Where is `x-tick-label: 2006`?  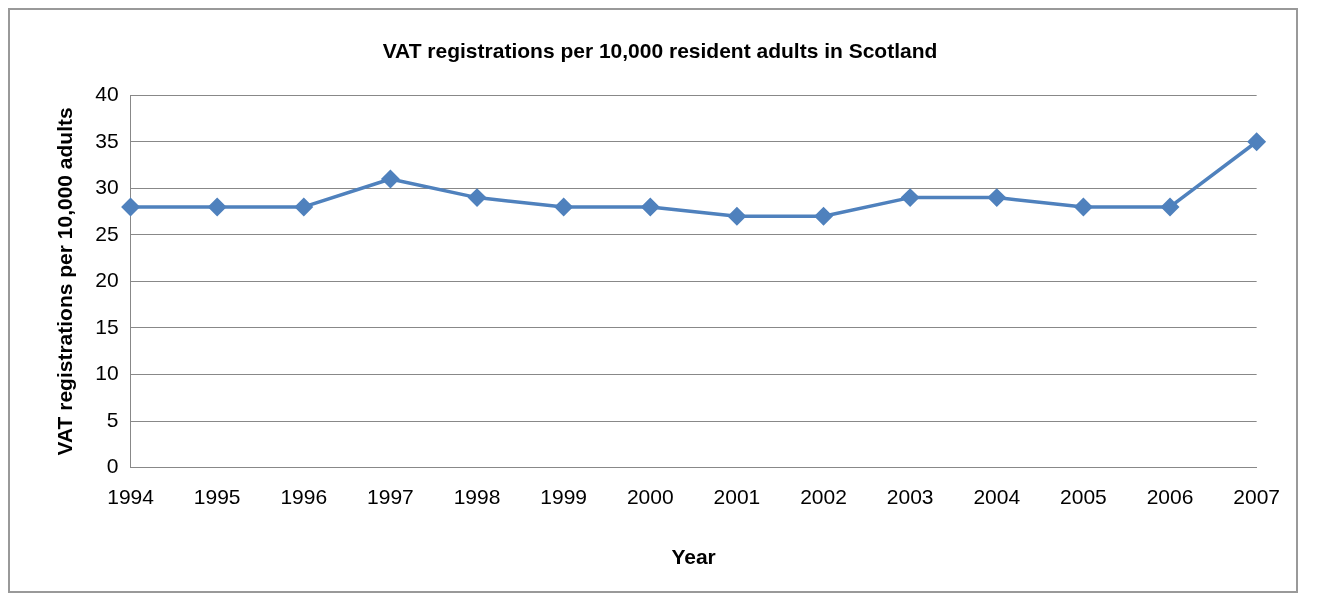 x-tick-label: 2006 is located at coordinates (1170, 496).